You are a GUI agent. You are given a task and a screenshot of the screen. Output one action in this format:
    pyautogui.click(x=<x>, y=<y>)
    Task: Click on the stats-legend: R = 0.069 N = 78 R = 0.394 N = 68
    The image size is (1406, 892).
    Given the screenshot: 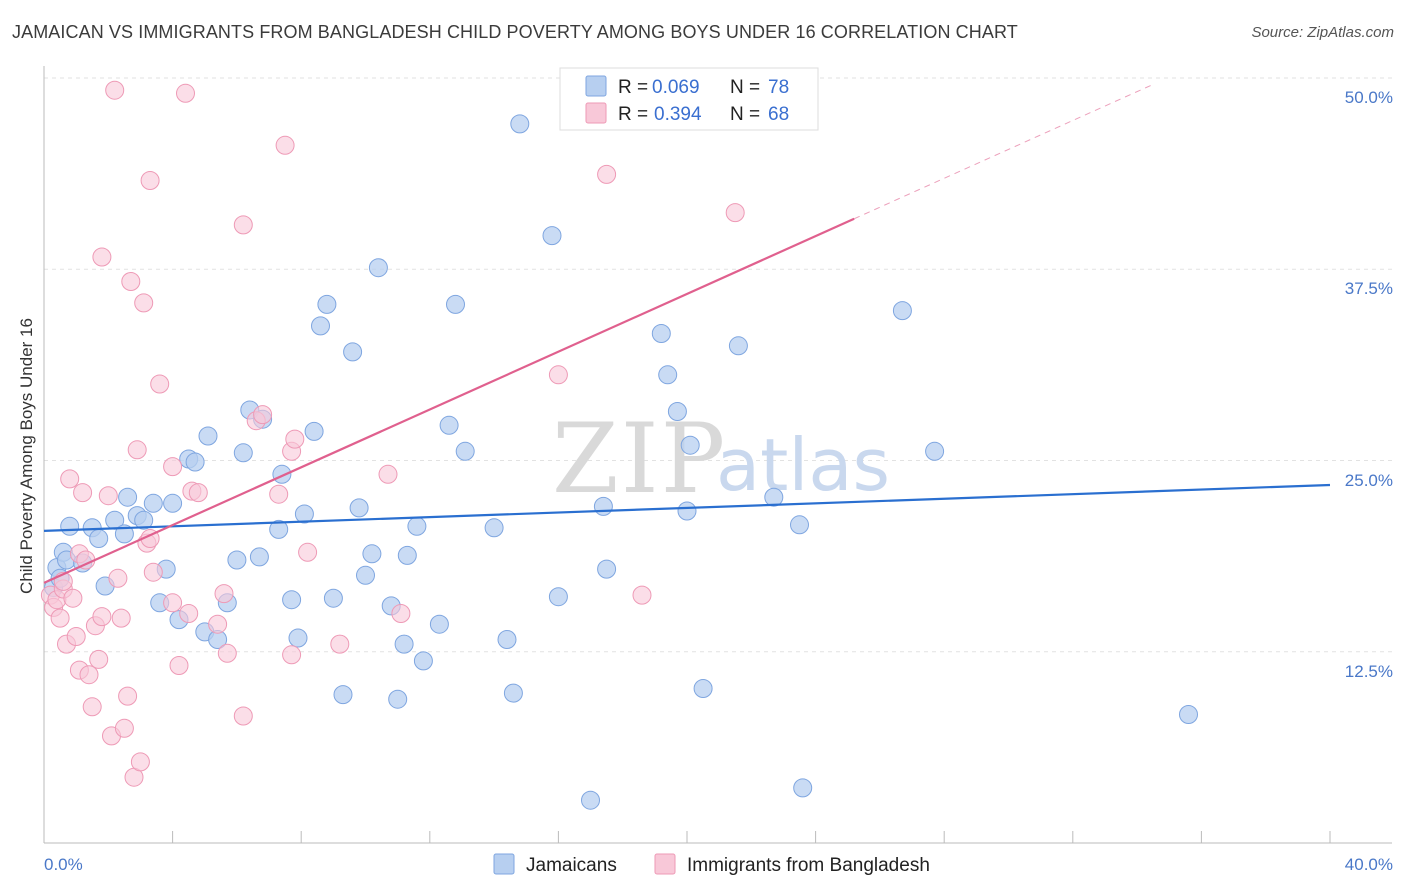 What is the action you would take?
    pyautogui.click(x=689, y=99)
    